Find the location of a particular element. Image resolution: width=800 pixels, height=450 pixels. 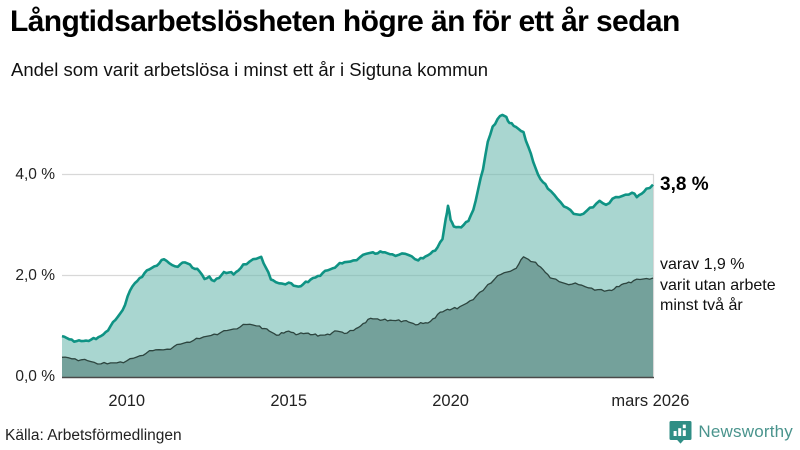

latest-value-label: 3,8 % is located at coordinates (684, 184).